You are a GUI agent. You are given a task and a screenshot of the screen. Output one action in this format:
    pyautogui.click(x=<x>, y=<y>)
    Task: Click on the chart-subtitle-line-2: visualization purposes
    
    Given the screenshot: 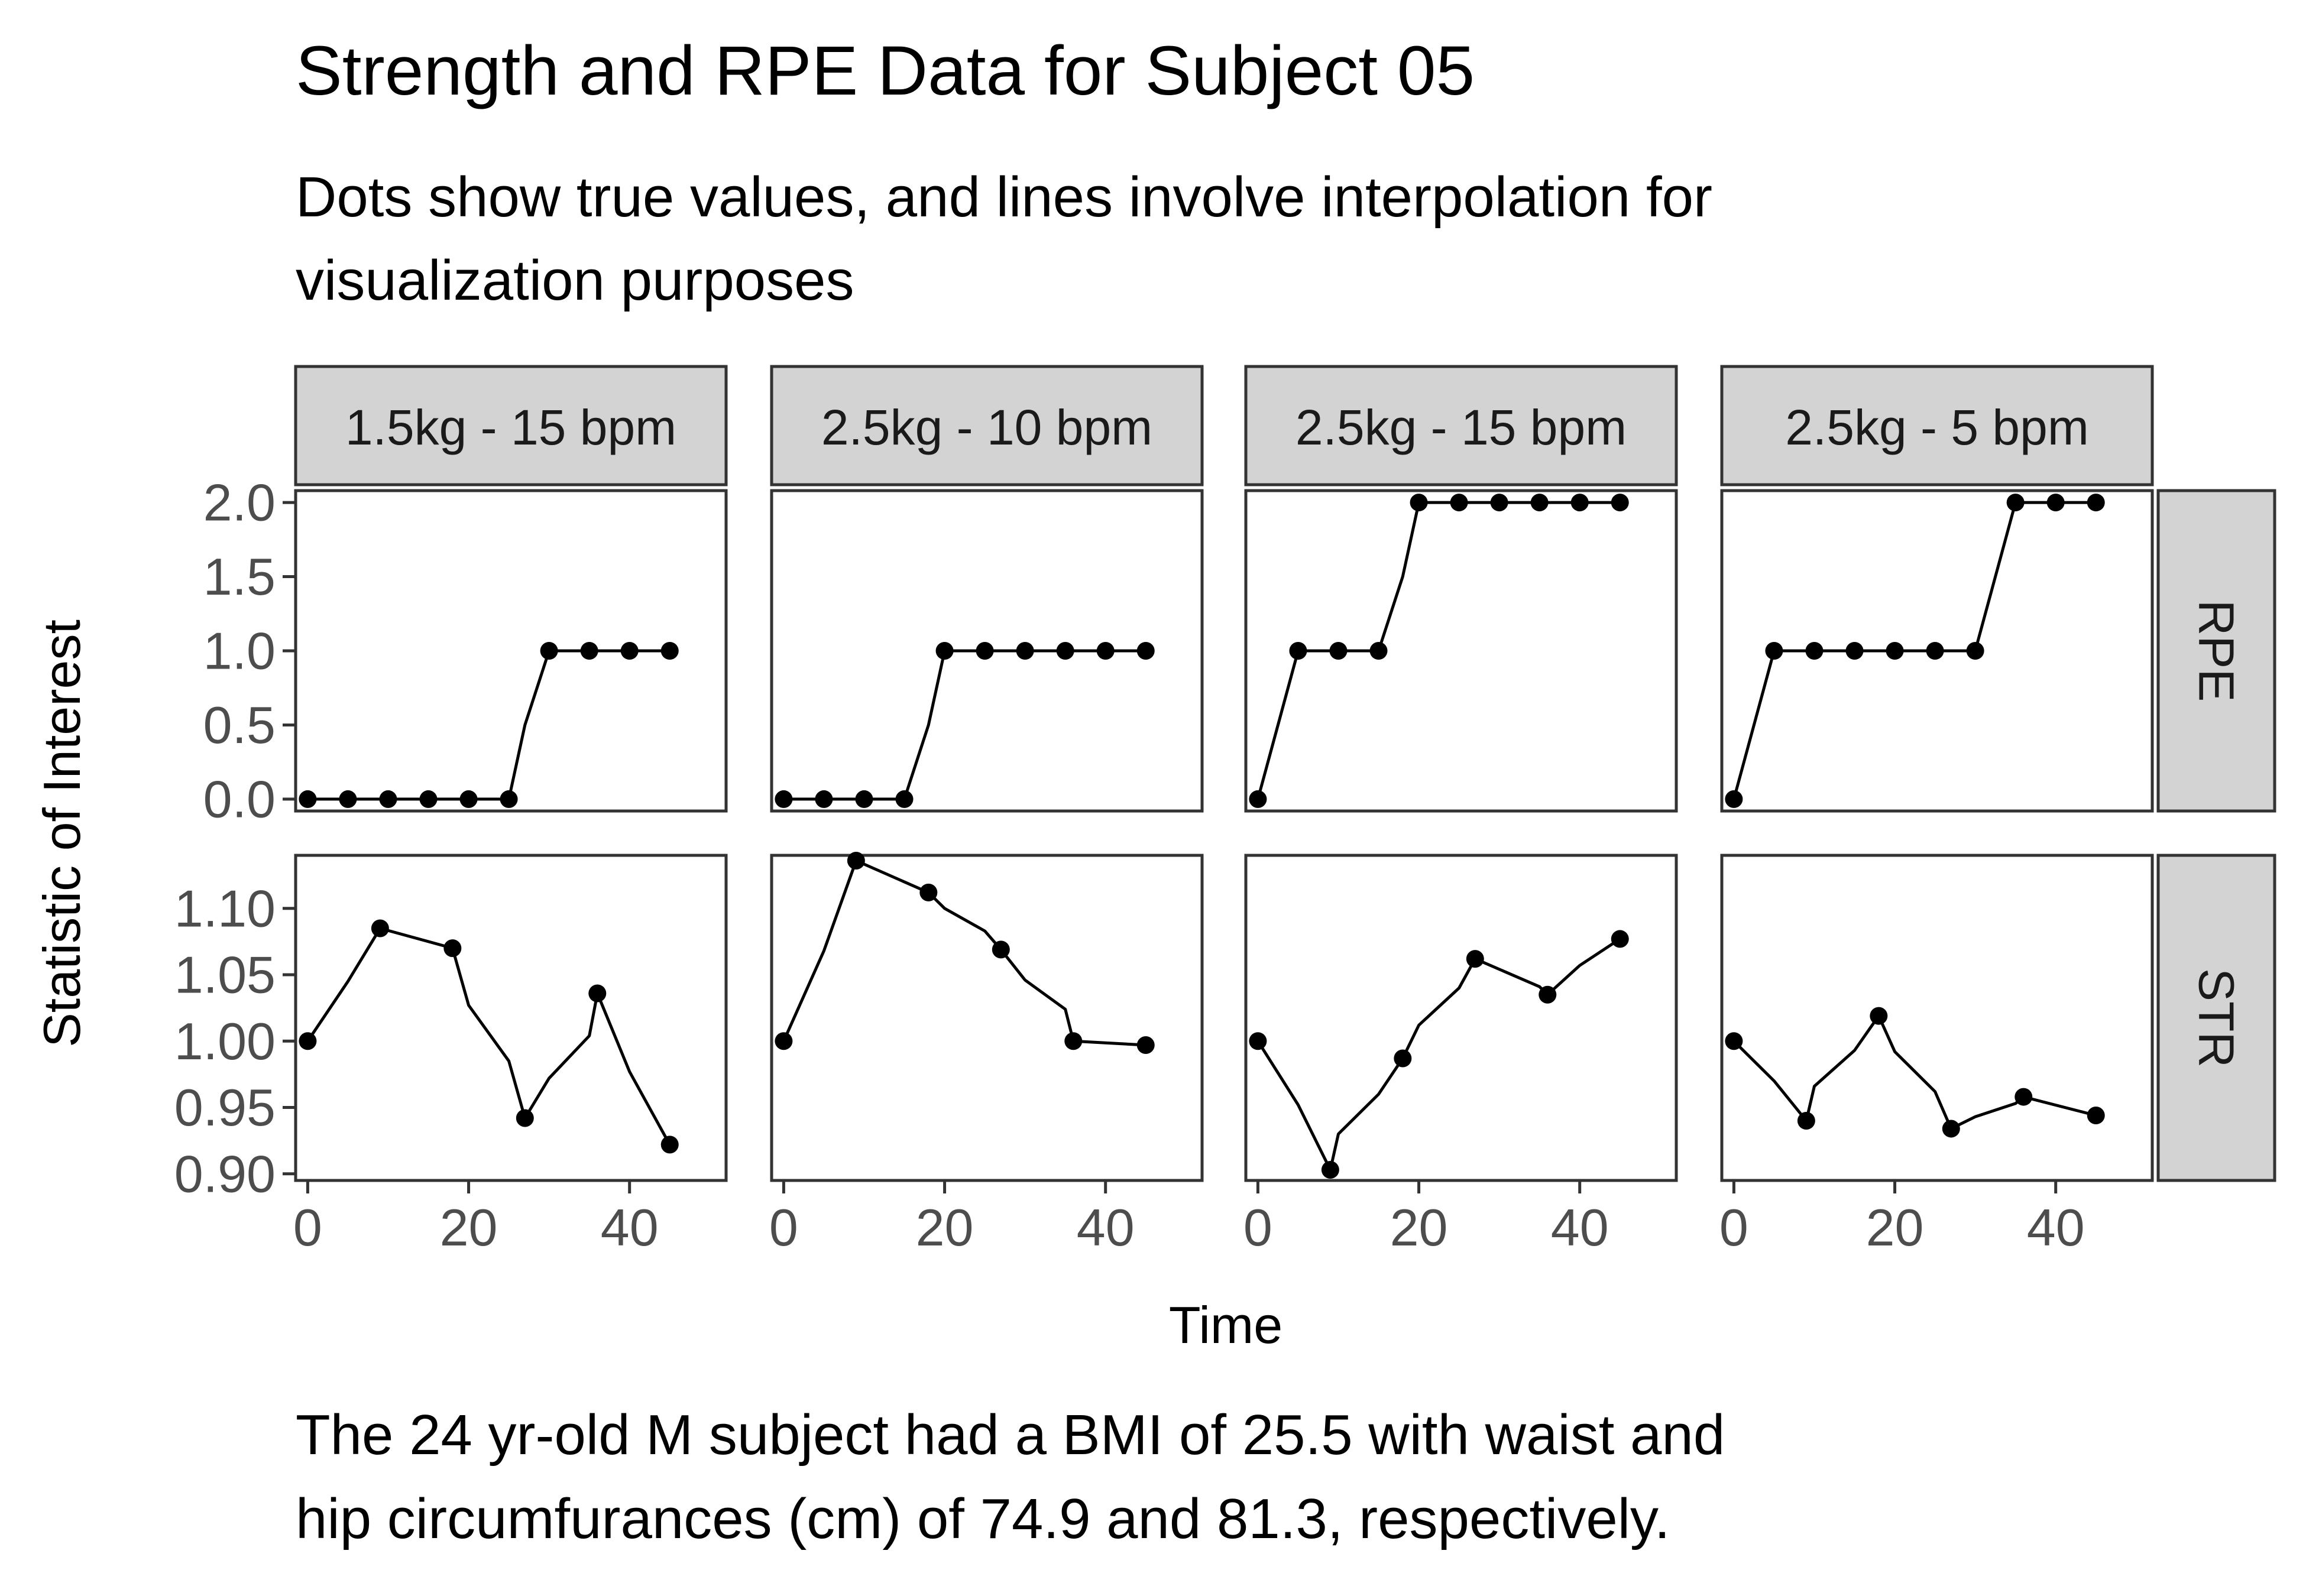 What is the action you would take?
    pyautogui.click(x=575, y=280)
    